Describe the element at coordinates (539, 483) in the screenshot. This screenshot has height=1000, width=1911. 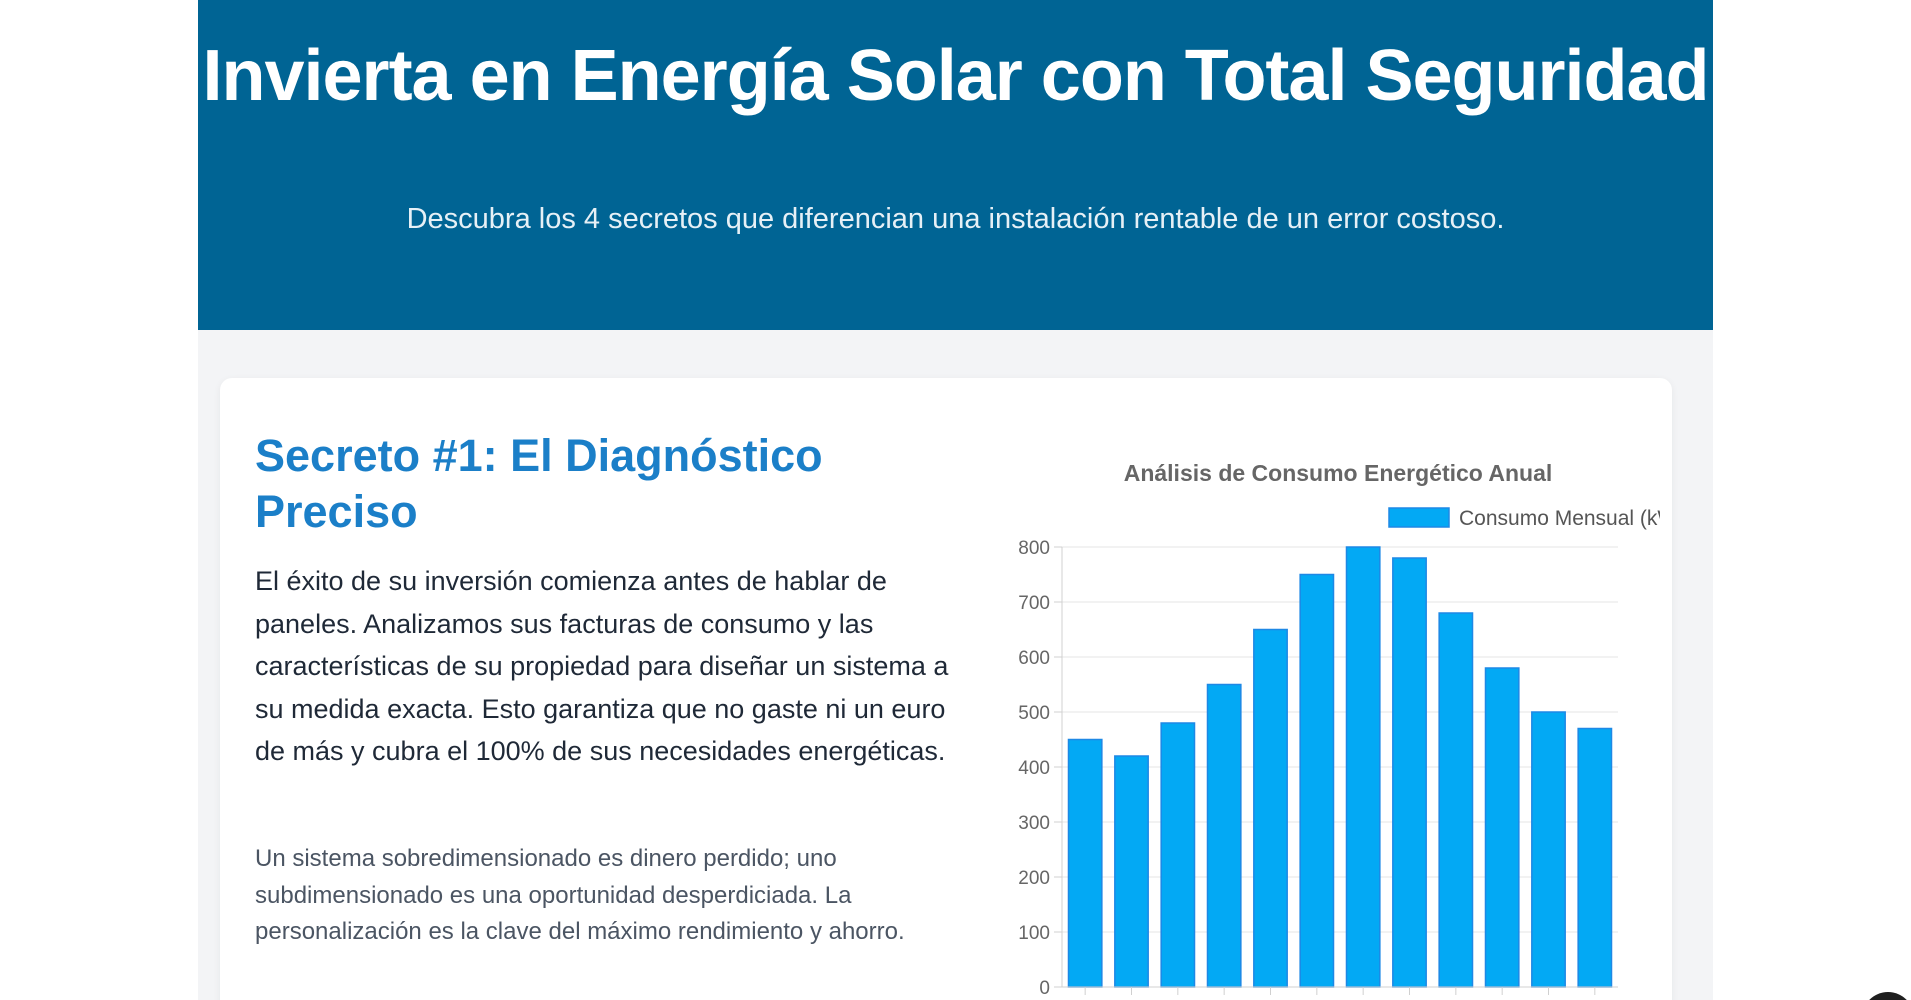
I see `secret-heading: Secreto #1: El Diagnóstico Preciso` at that location.